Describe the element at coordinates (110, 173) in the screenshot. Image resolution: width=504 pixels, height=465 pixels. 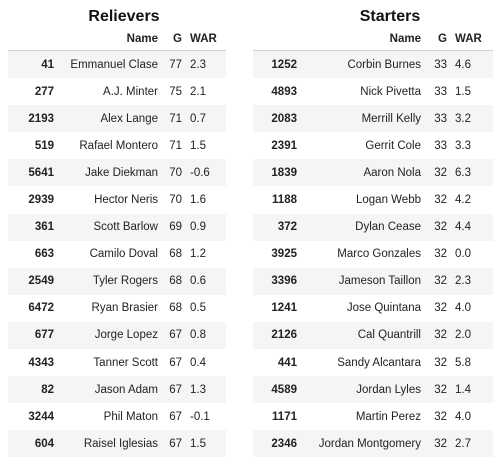
I see `player-name: Jake Diekman` at that location.